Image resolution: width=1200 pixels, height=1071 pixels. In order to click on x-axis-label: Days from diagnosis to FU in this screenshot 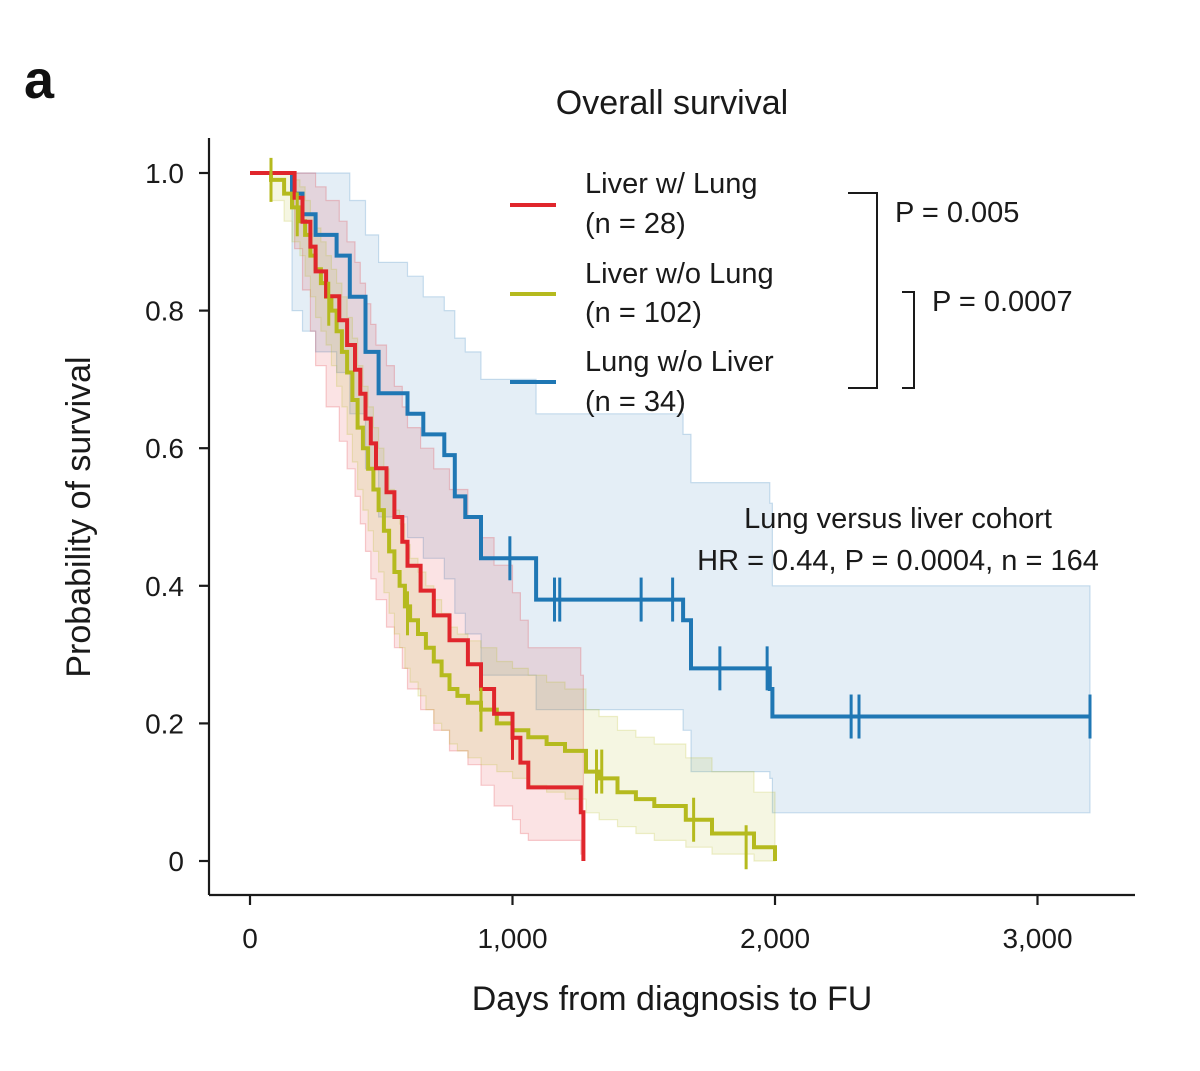, I will do `click(672, 999)`.